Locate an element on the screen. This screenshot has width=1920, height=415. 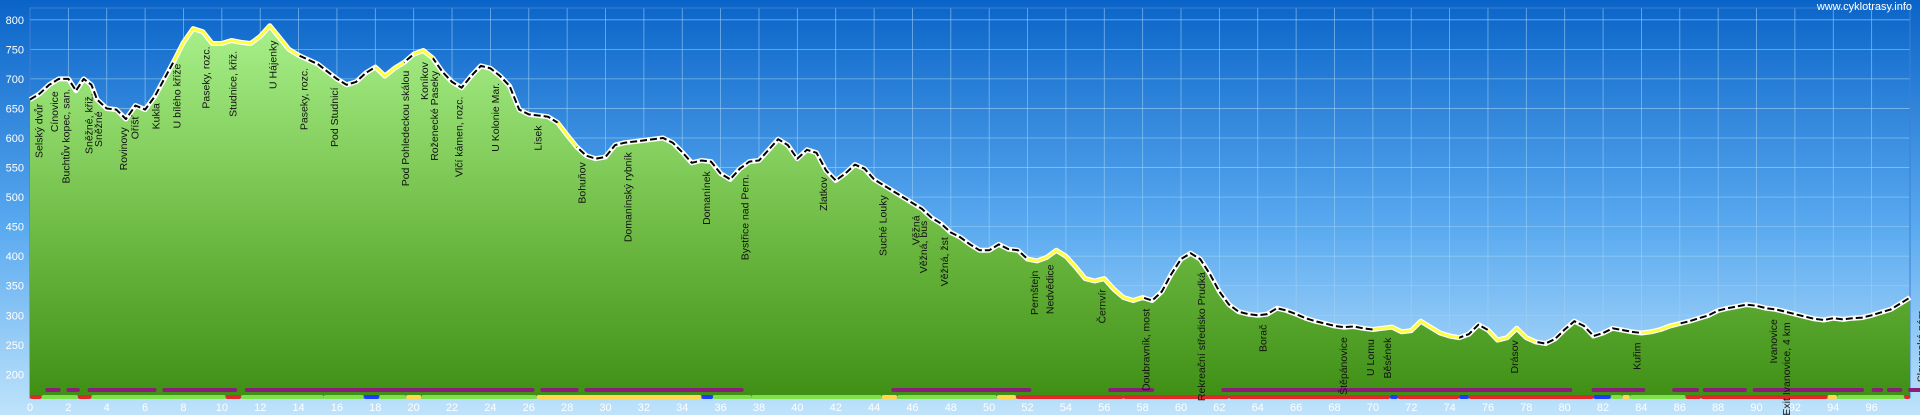
x-tick-label: 58 is located at coordinates (1143, 408).